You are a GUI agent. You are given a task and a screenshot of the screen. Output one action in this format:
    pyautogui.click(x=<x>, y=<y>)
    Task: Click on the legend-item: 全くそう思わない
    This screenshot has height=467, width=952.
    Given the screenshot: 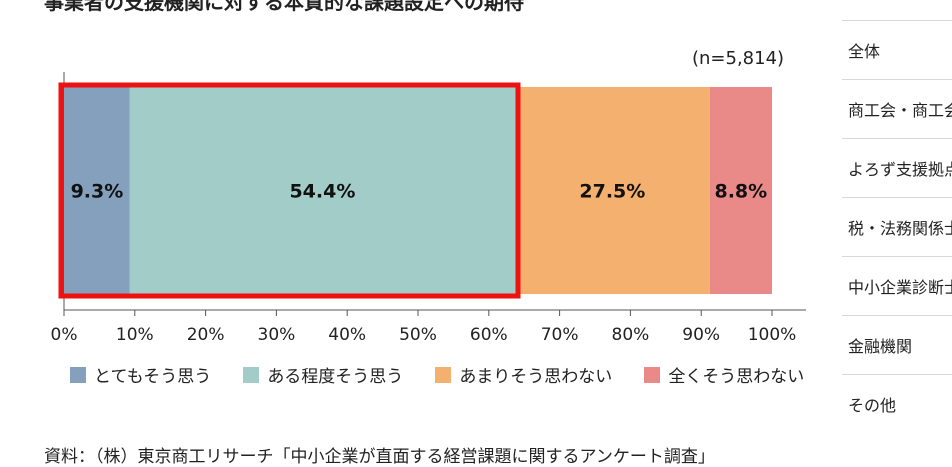 What is the action you would take?
    pyautogui.click(x=724, y=374)
    